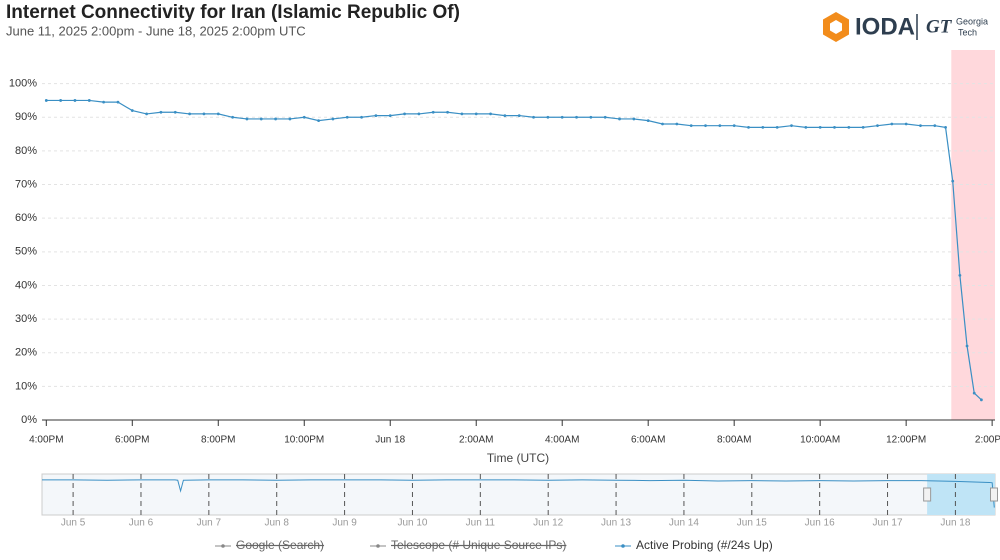 The image size is (1000, 560). I want to click on x-tick-label: 6:00AM, so click(648, 440).